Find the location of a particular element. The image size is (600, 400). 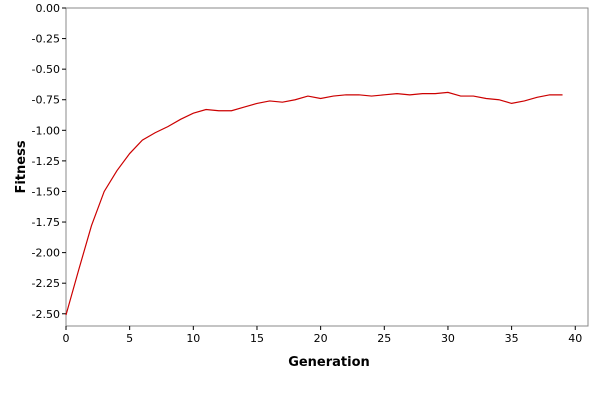

x-tick-label: 30 is located at coordinates (448, 338).